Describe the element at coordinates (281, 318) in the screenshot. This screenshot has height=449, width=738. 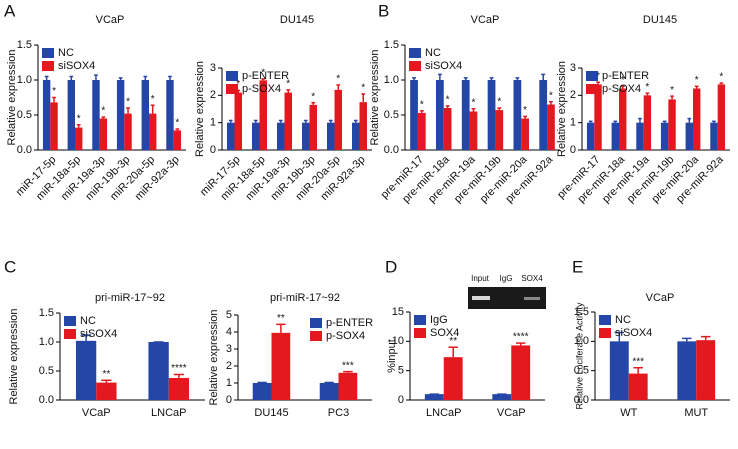
I see `significance-label: **` at that location.